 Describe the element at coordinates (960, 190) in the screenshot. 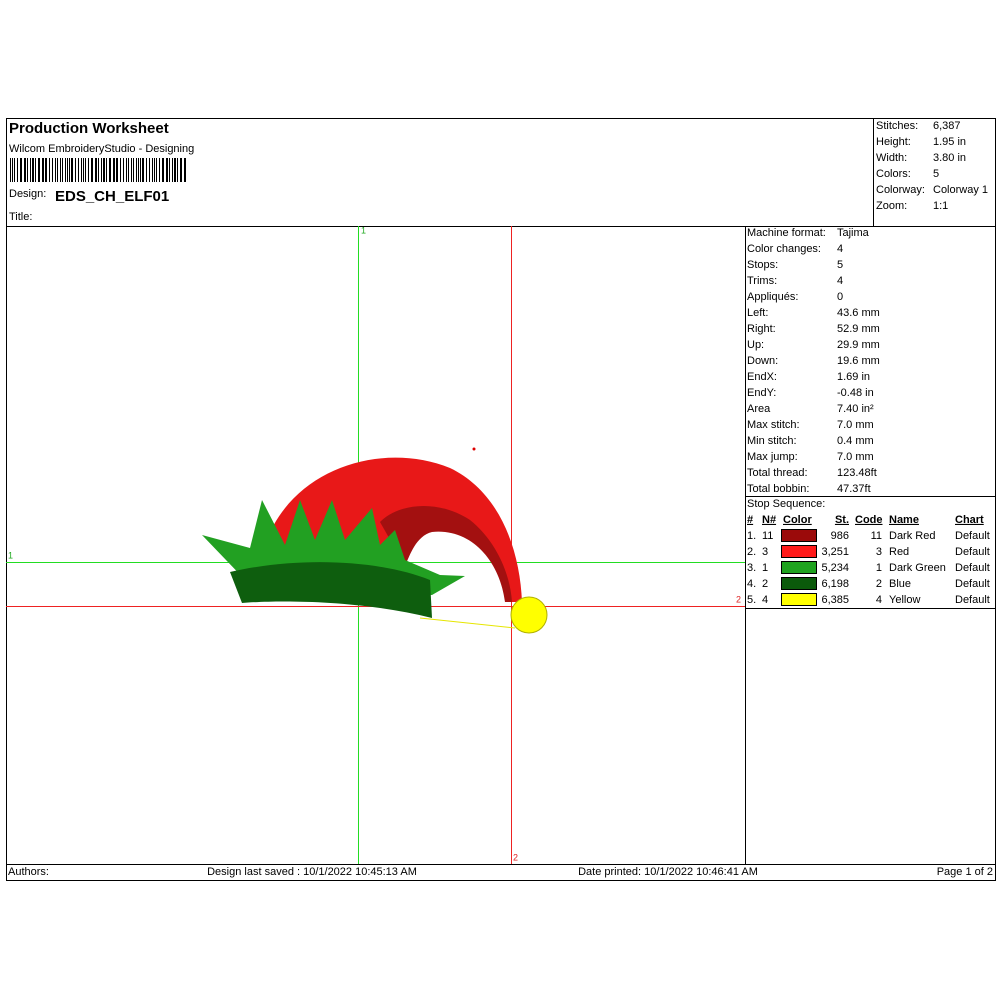

I see `summary-value: Colorway 1` at that location.